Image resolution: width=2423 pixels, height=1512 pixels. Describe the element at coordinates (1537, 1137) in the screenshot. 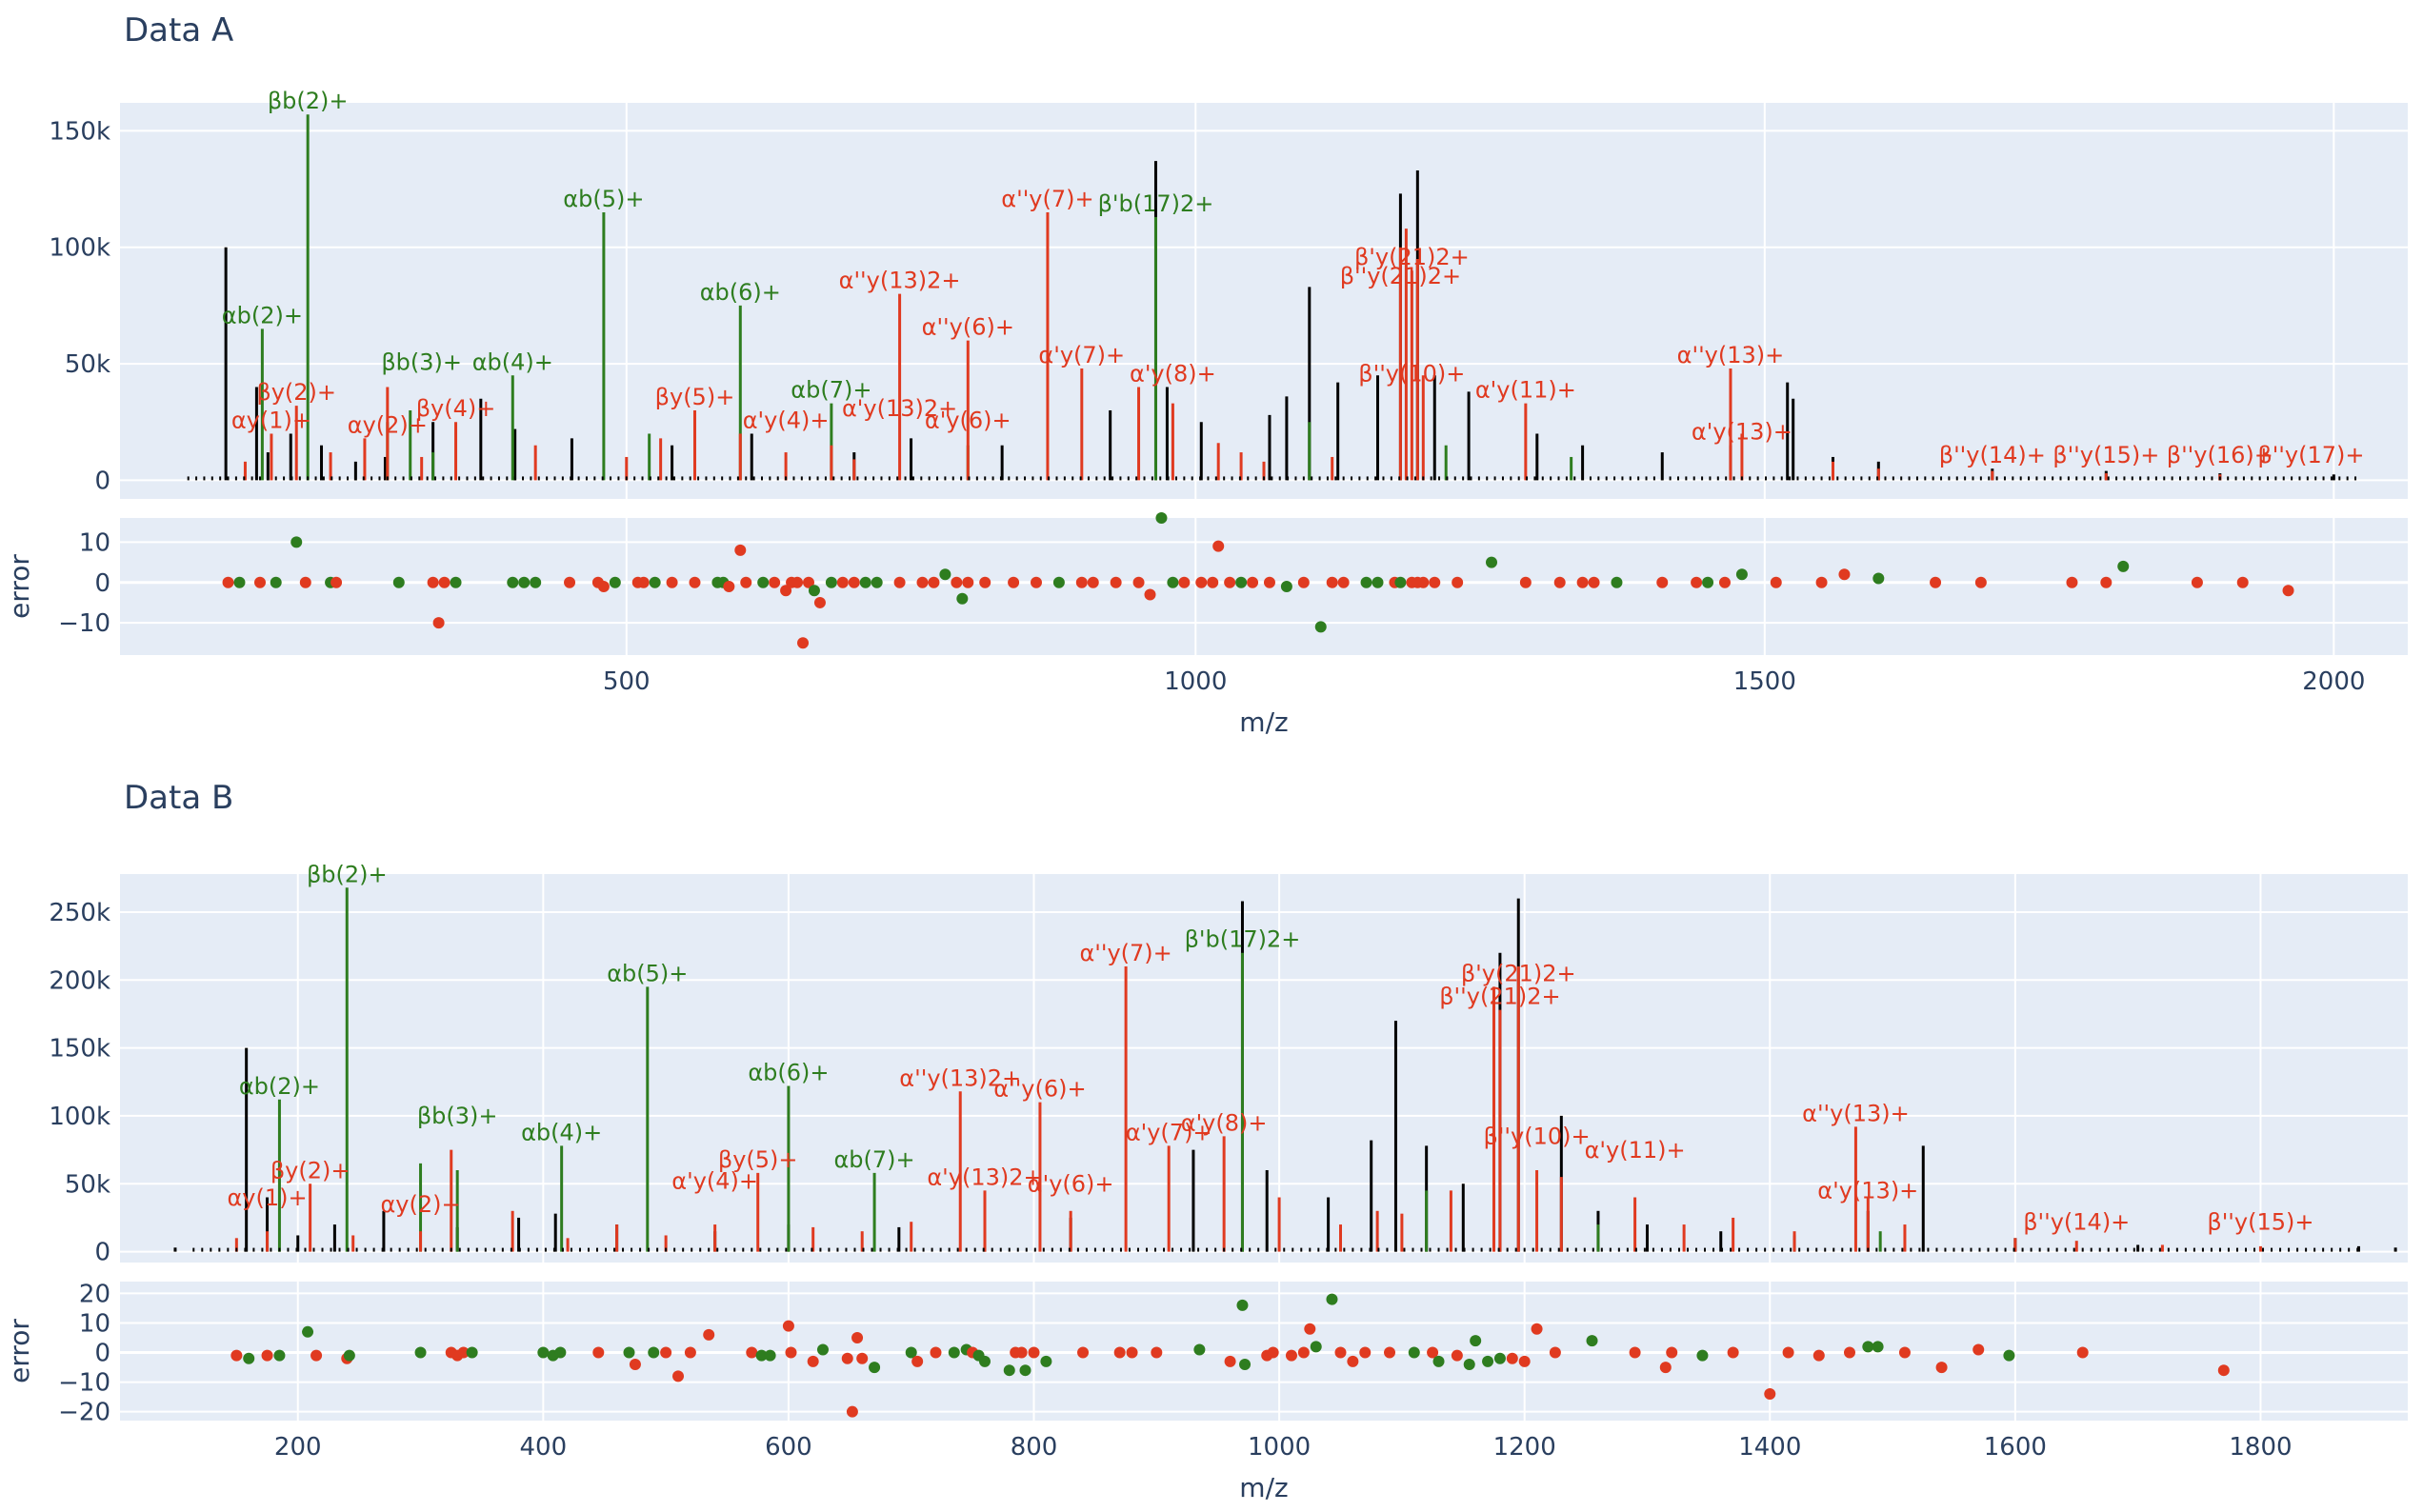

I see `fragment-annotation: β''y(10)+` at that location.